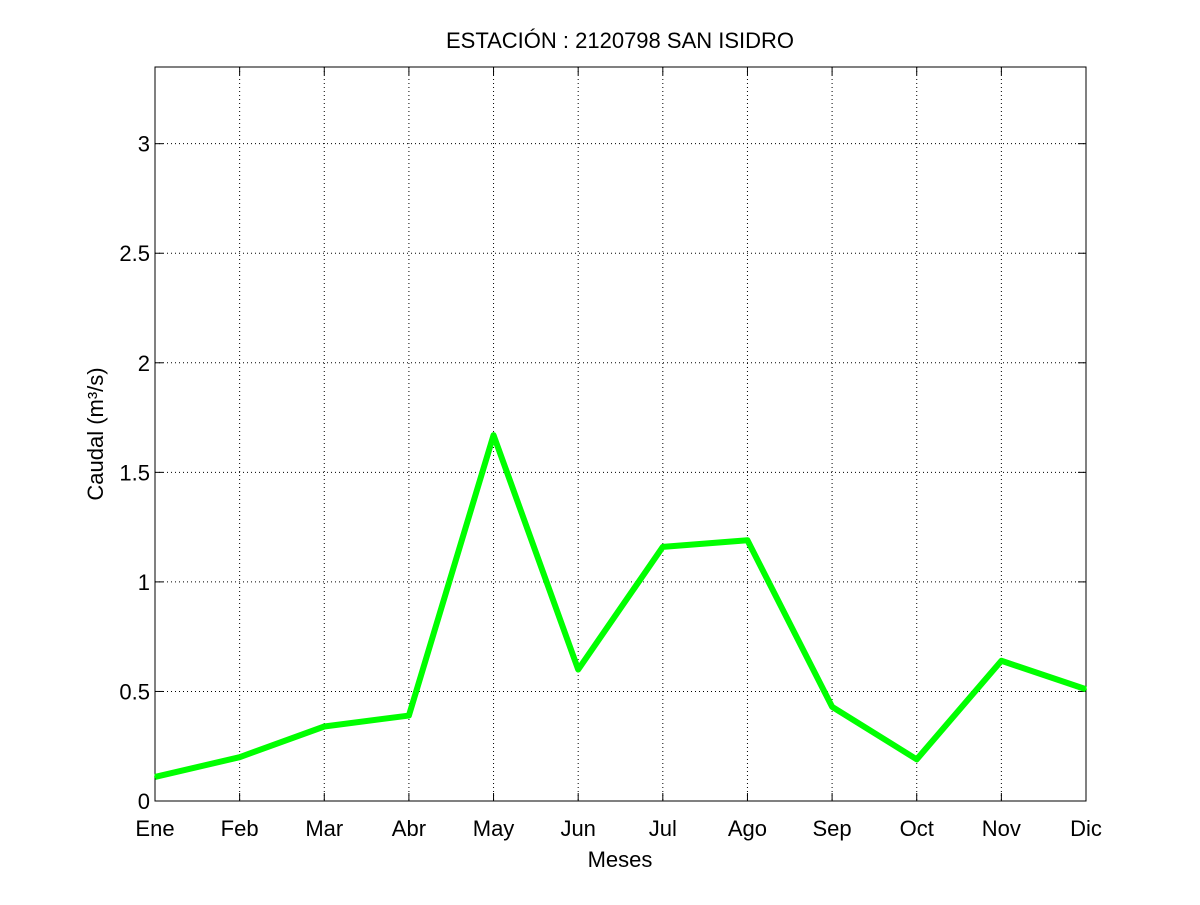  What do you see at coordinates (144, 582) in the screenshot?
I see `y-tick-label: 1` at bounding box center [144, 582].